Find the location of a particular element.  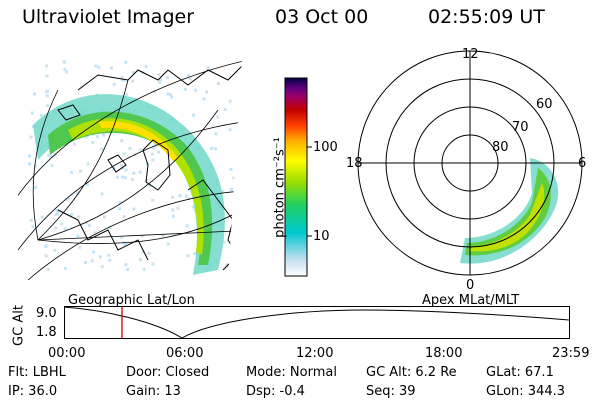

colorbar-tick-100: 100 is located at coordinates (325, 147).